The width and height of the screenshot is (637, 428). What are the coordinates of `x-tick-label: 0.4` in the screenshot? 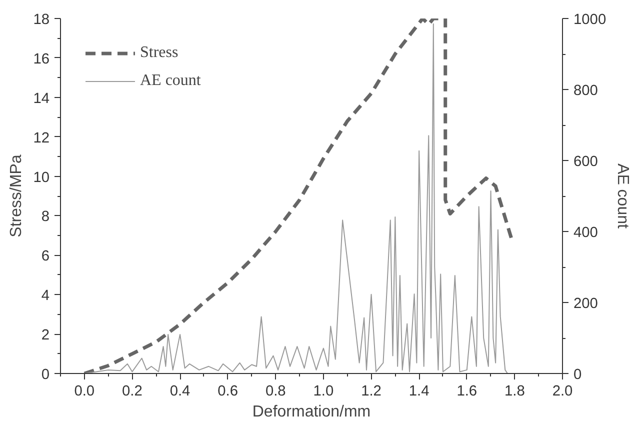 It's located at (180, 392).